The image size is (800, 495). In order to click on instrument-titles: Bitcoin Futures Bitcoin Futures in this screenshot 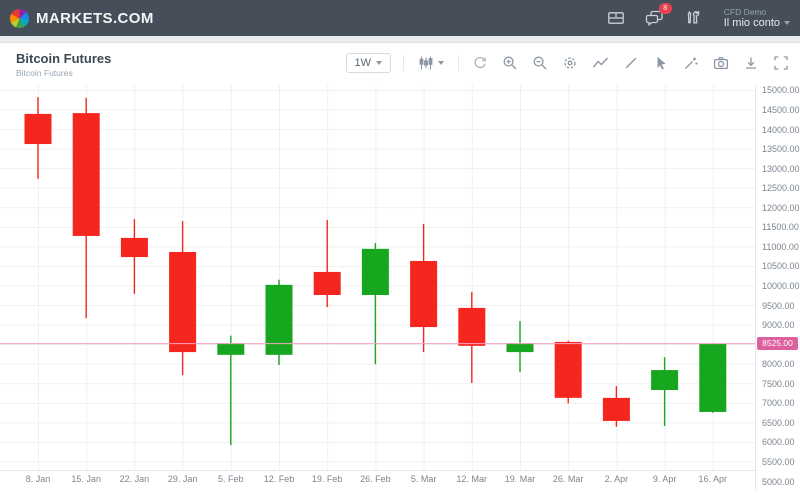, I will do `click(63, 64)`.